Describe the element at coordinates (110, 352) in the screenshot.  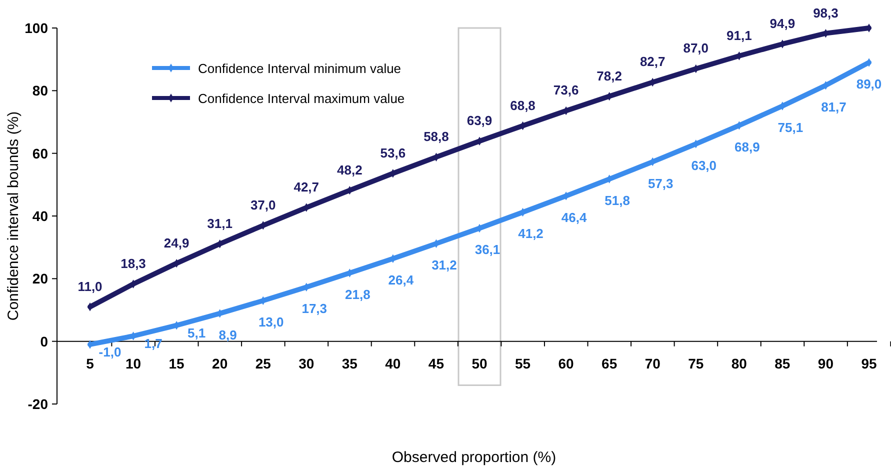
I see `data-label: -1,0` at that location.